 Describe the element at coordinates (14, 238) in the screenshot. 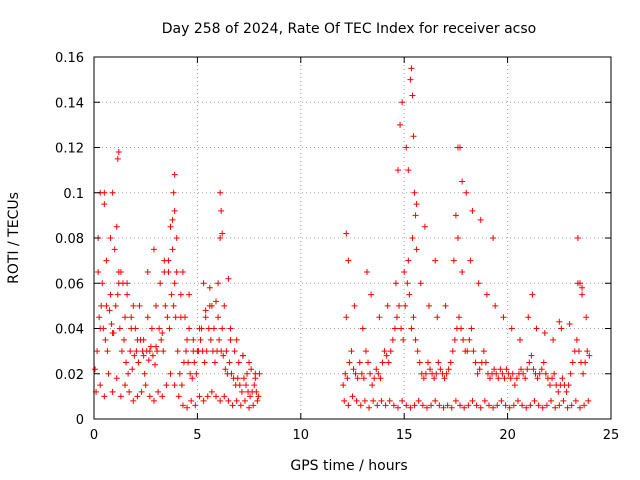

I see `y-axis-label: ROTI / TECUs` at that location.